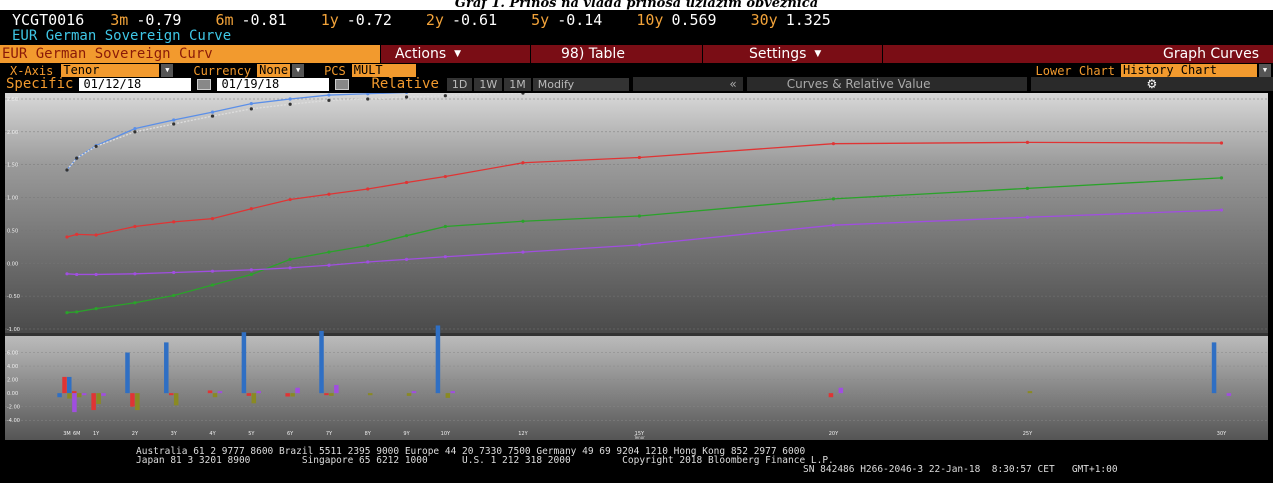  What do you see at coordinates (1151, 84) in the screenshot?
I see `gear-icon: ⚙` at bounding box center [1151, 84].